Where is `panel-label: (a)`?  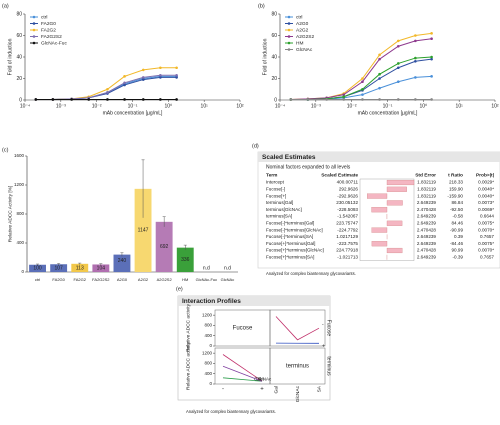
panel-label: (a) is located at coordinates (5, 6).